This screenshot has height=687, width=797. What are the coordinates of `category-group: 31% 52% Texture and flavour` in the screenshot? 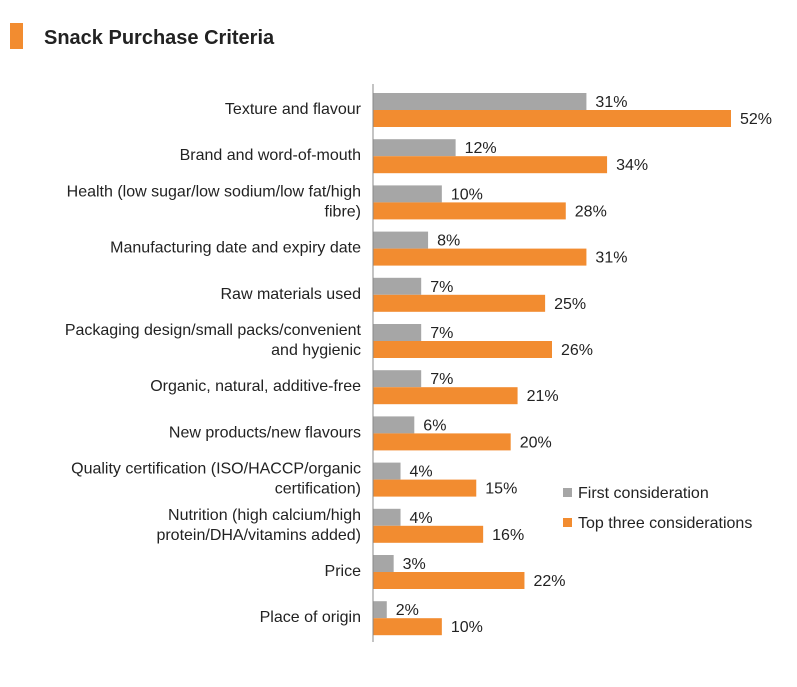 It's located at (498, 110).